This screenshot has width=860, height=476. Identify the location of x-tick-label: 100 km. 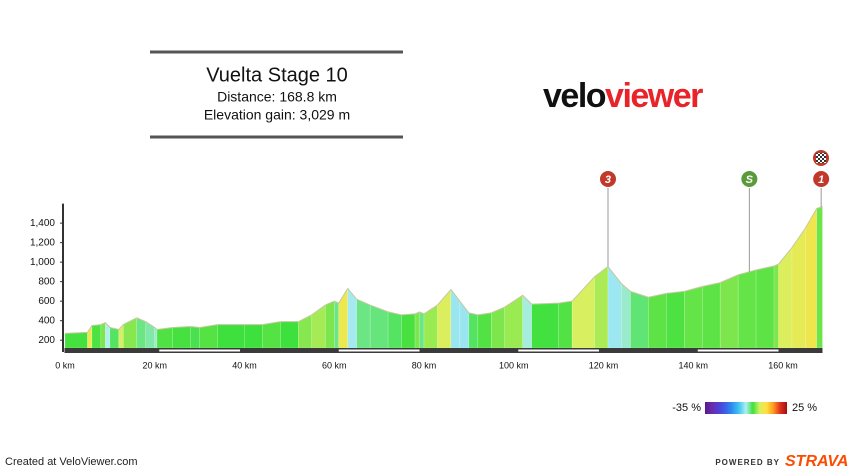
(514, 365).